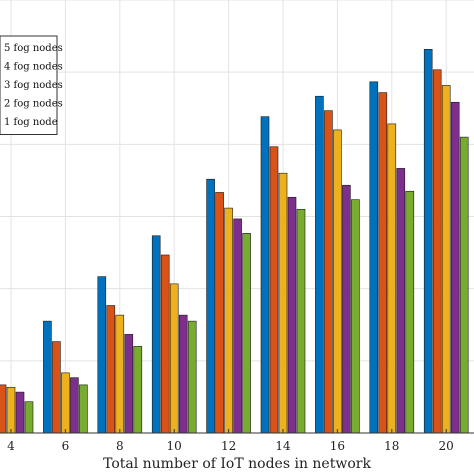  I want to click on x-tick-label: 4, so click(11, 446).